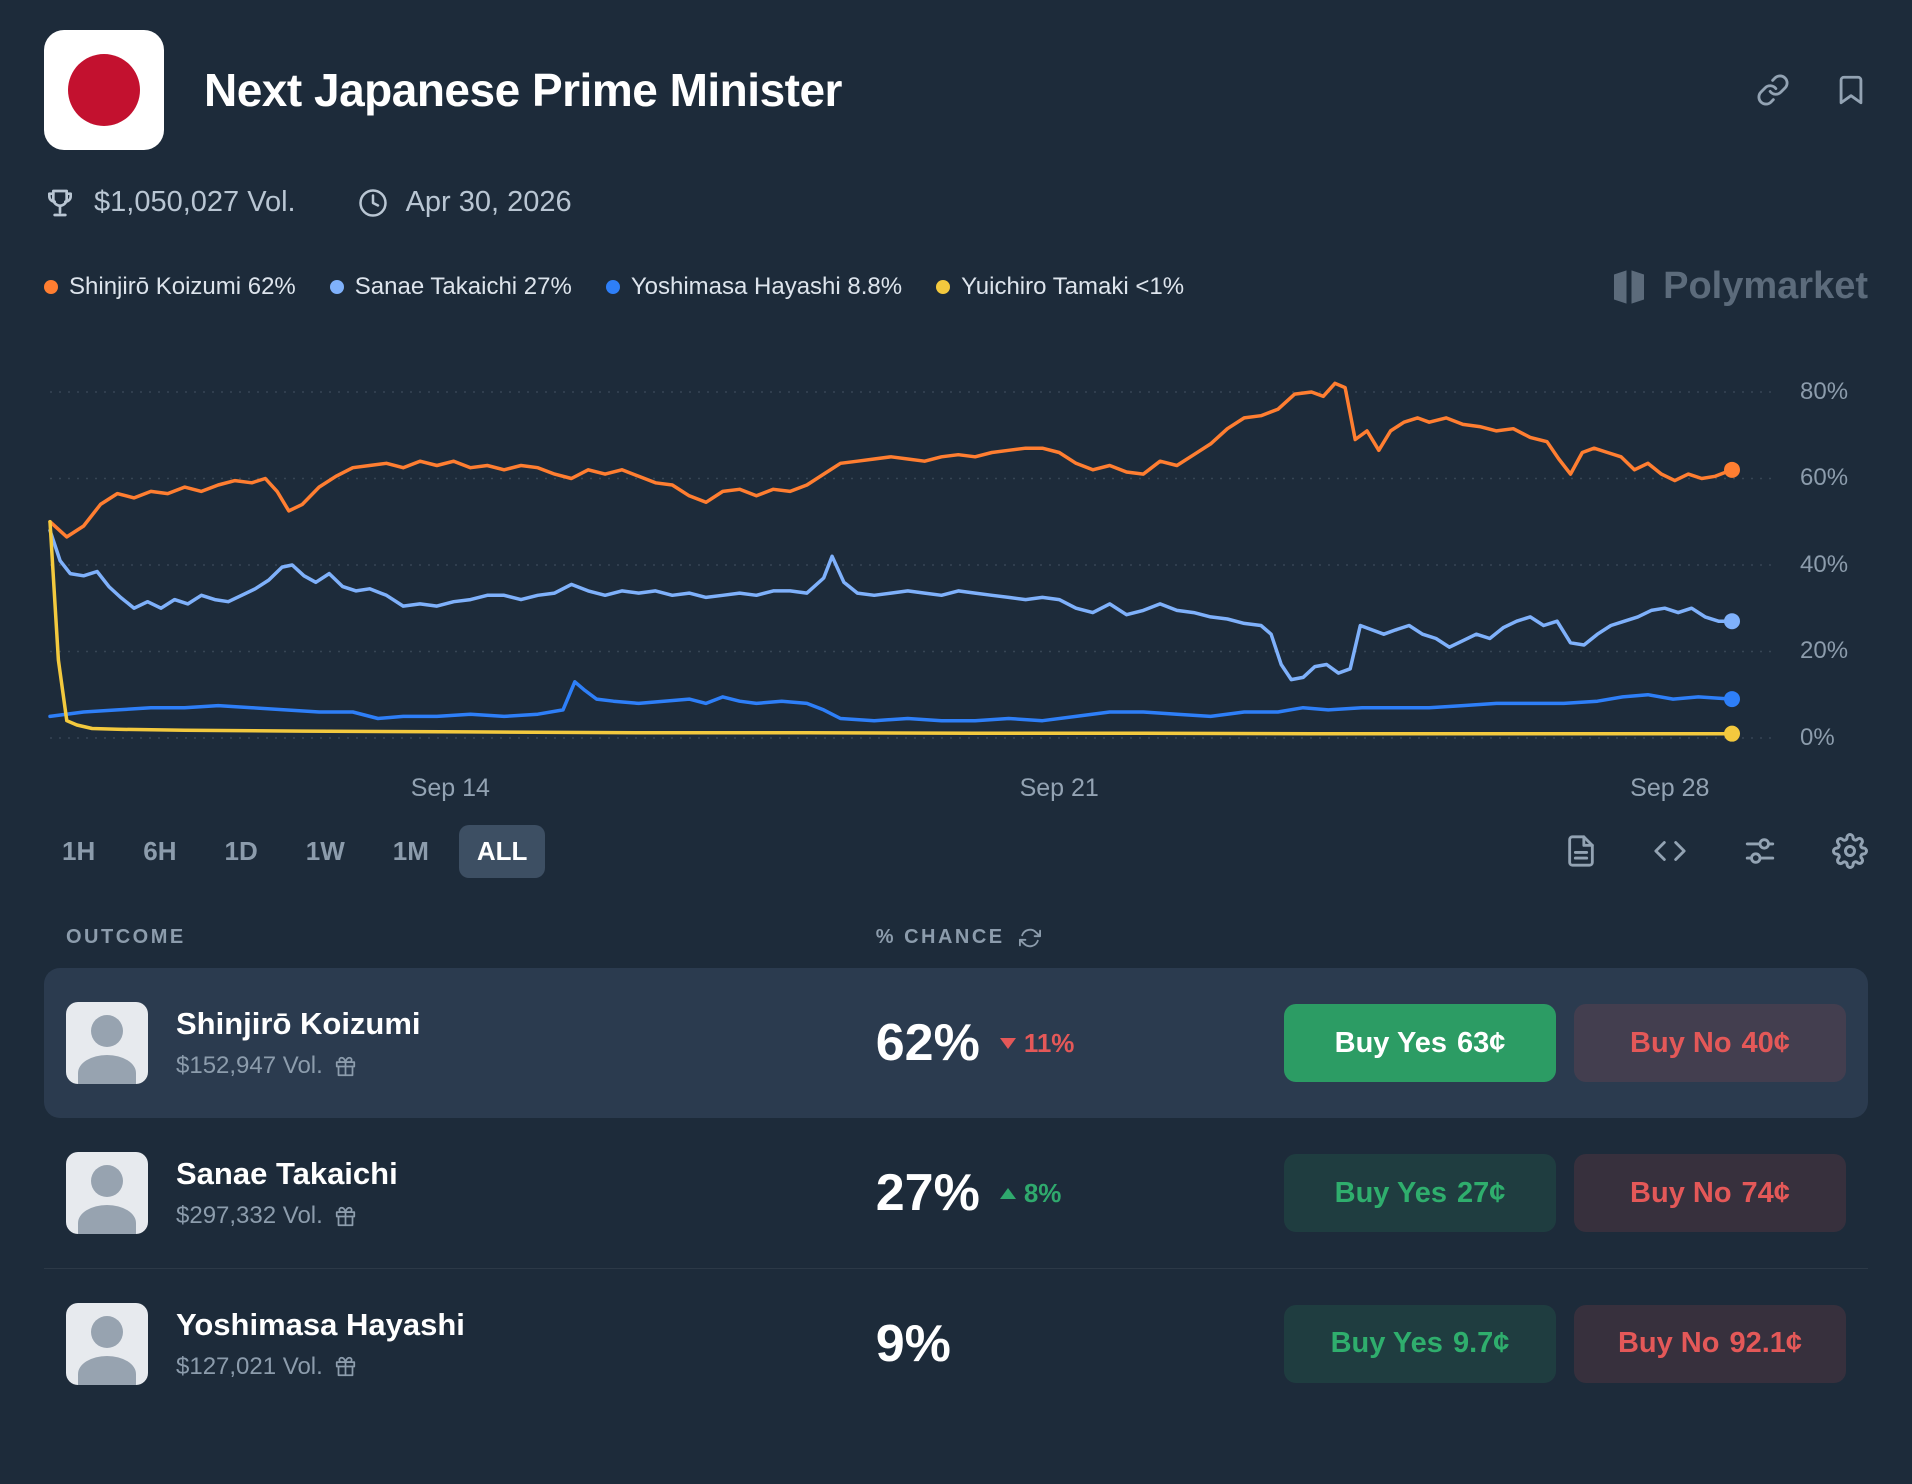  Describe the element at coordinates (79, 850) in the screenshot. I see `range-button-1h: 1H` at that location.